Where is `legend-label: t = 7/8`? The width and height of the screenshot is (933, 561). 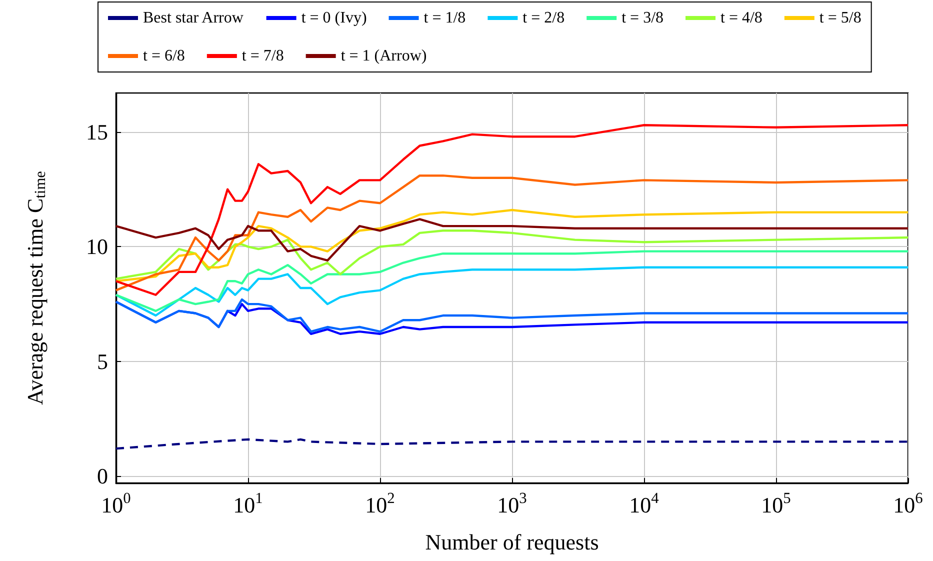
legend-label: t = 7/8 is located at coordinates (263, 56).